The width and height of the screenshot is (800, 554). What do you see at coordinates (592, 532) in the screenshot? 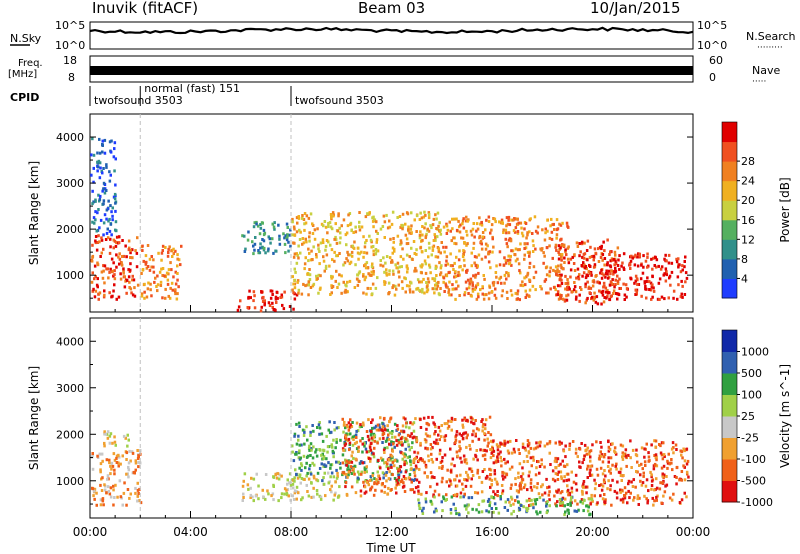
I see `time-tick-label: 20:00` at bounding box center [592, 532].